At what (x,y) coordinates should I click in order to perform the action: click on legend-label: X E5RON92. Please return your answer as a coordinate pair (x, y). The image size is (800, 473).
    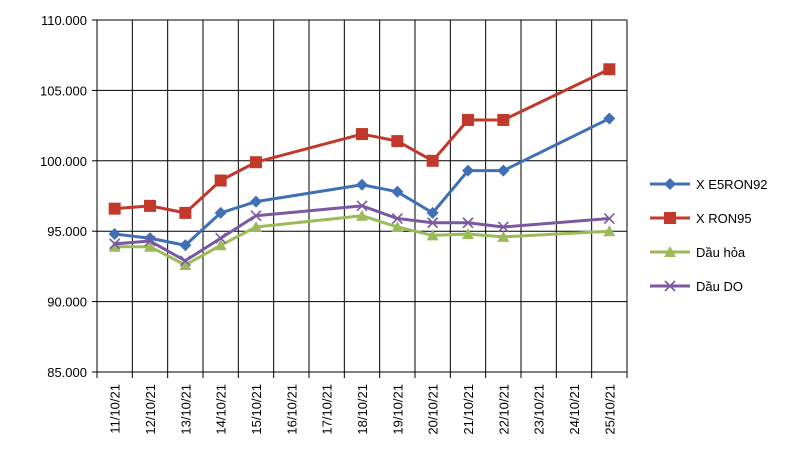
    Looking at the image, I should click on (732, 184).